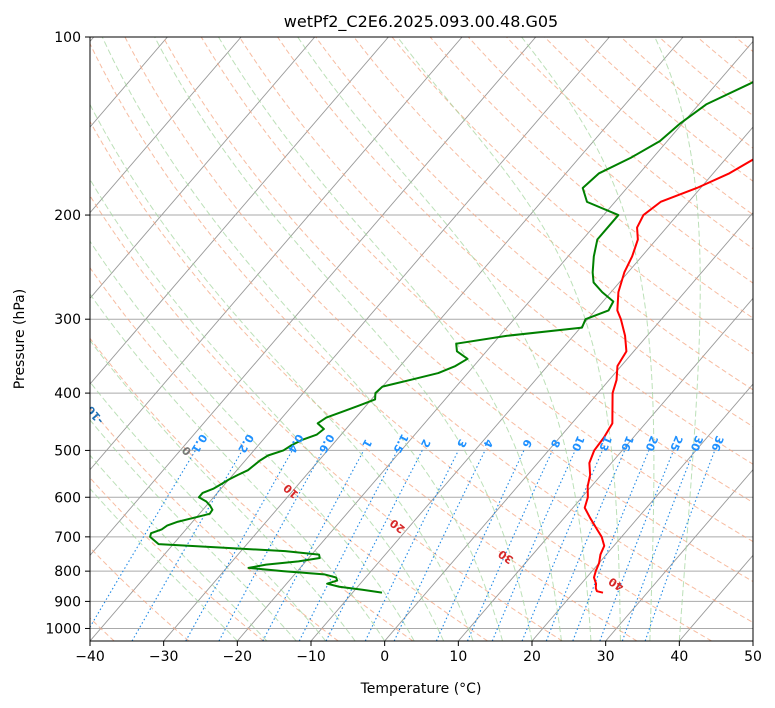 Image resolution: width=775 pixels, height=708 pixels. Describe the element at coordinates (651, 443) in the screenshot. I see `mixing-ratio-label: 20` at that location.